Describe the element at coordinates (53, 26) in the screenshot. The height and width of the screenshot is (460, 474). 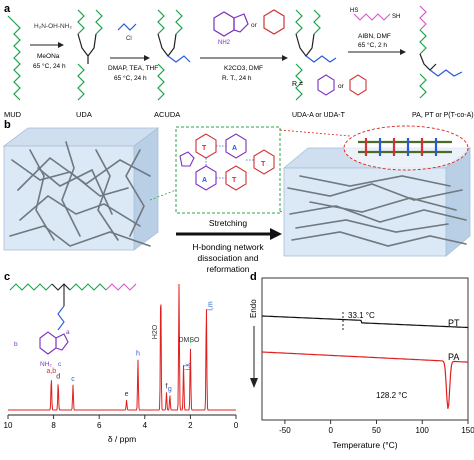
I see `reagent-amine-oh: H₂N‑OH‑NH₂` at that location.